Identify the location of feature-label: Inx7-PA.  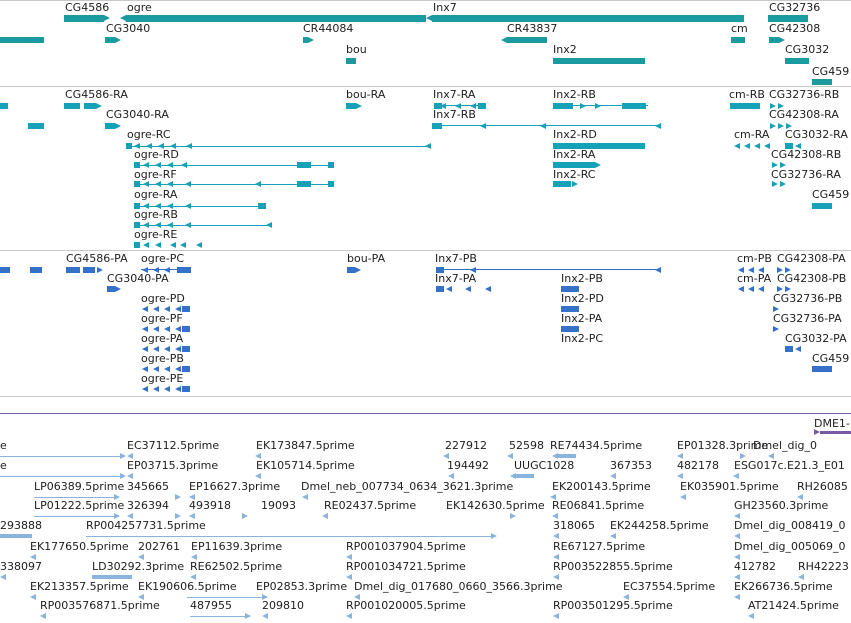
(456, 278).